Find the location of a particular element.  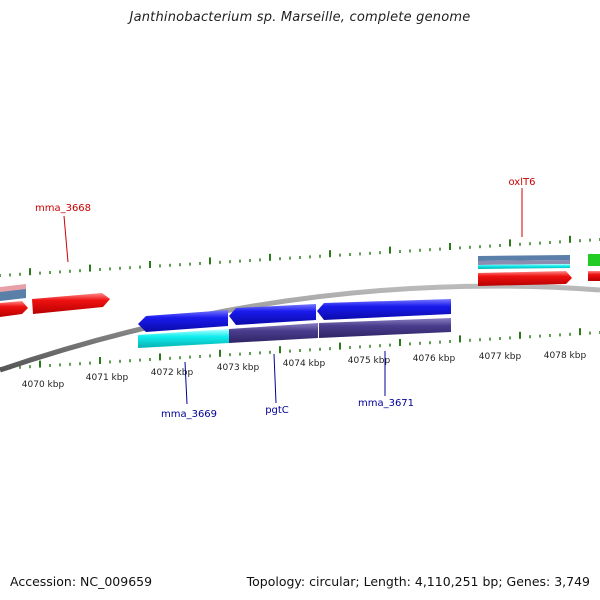

scale-label: 4078 kbp is located at coordinates (565, 356).